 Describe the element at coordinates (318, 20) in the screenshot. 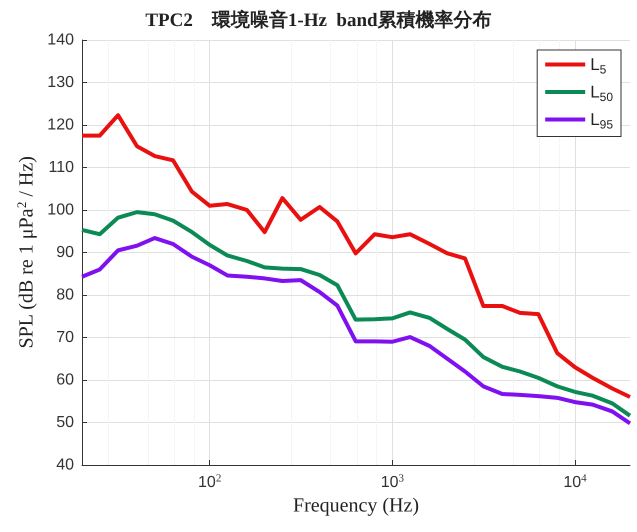

I see `chart-title: TPC2 環境噪音1-Hz band累積機率分布` at that location.